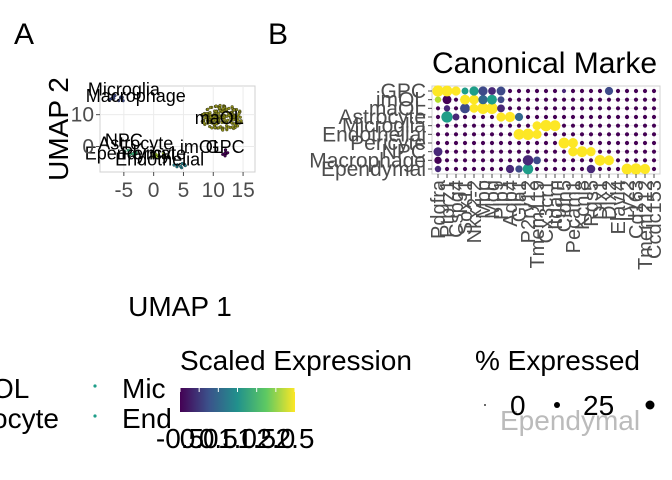 This screenshot has width=672, height=480. I want to click on size-scale-legend: % Expressed Ependymal 0 25, so click(565, 390).